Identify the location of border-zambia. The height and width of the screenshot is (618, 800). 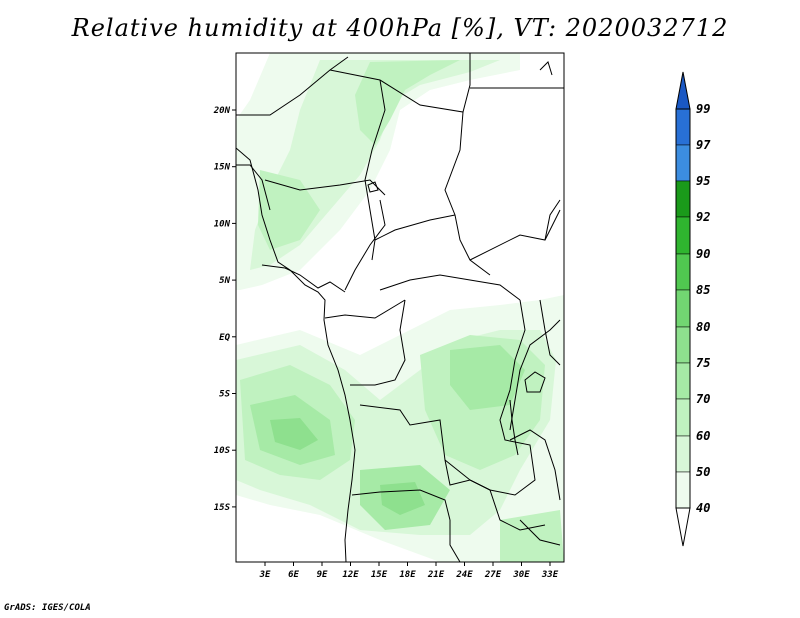
(495, 495).